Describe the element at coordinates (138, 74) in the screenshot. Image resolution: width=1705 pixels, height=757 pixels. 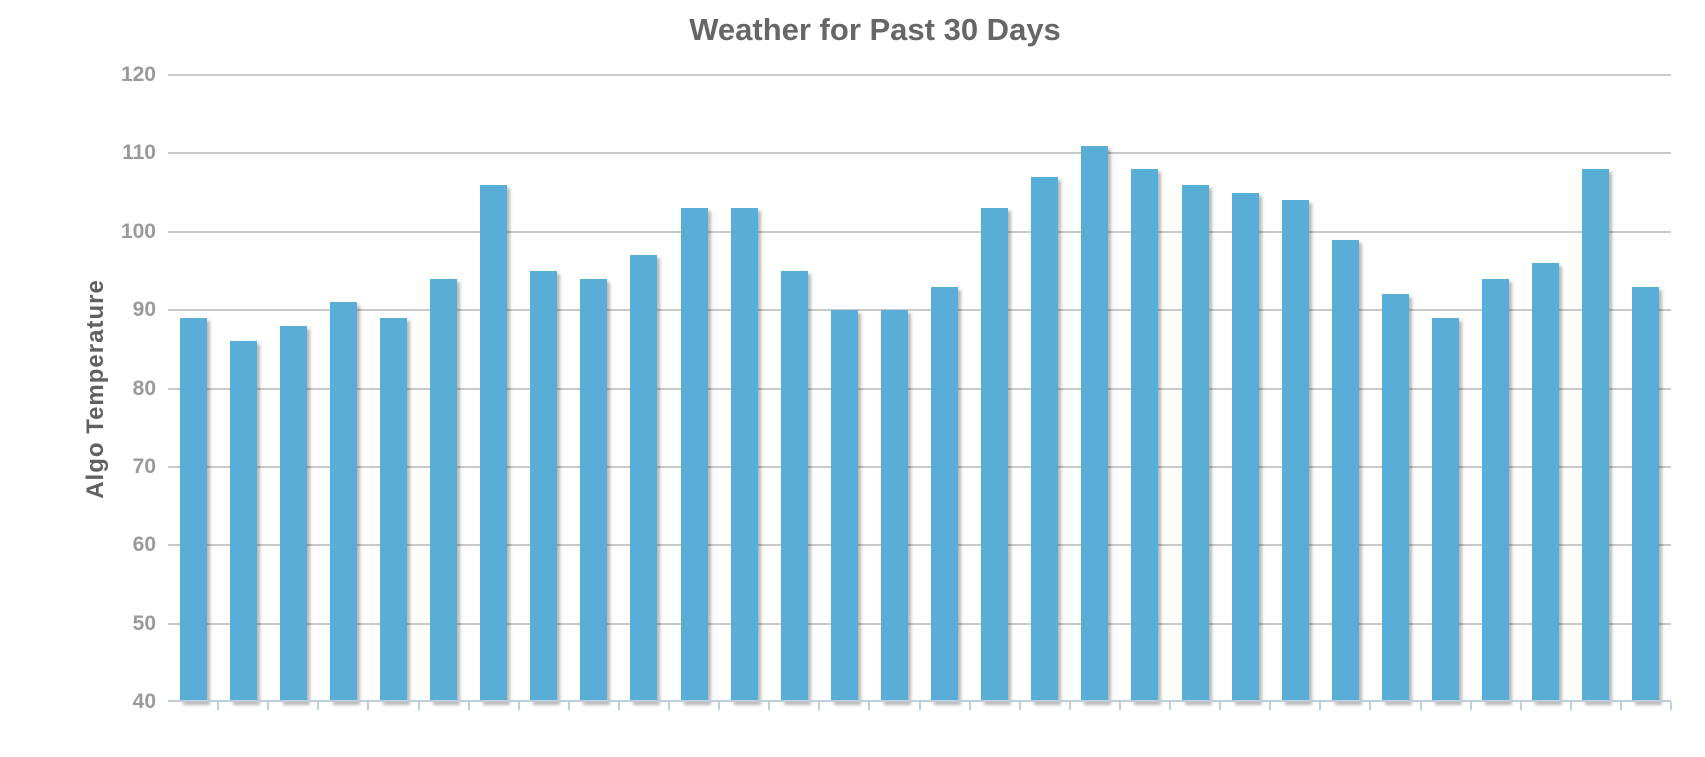
I see `y-tick-label-120: 120` at that location.